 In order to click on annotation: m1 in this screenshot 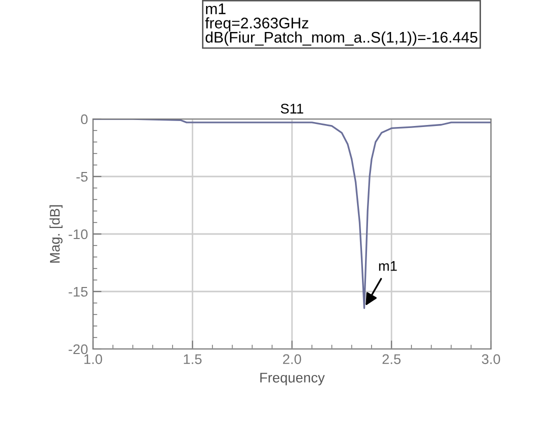, I will do `click(388, 266)`.